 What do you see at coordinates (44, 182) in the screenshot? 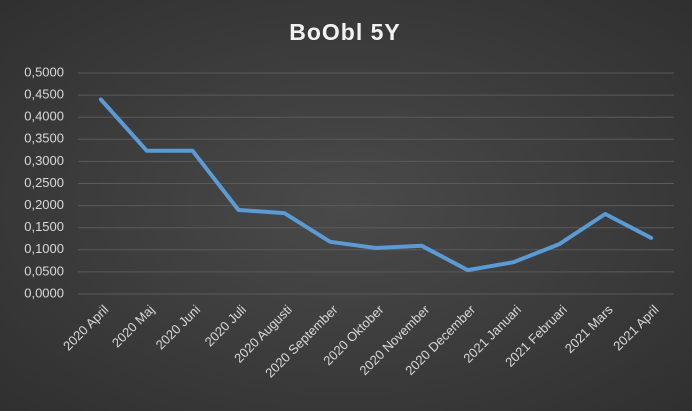
I see `y-tick-label: 0,2500` at bounding box center [44, 182].